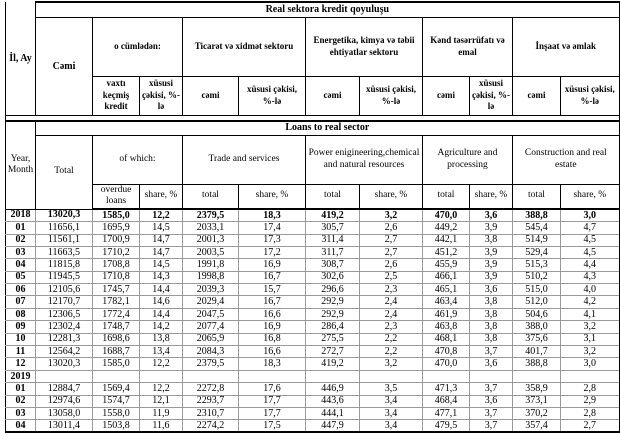  Describe the element at coordinates (332, 364) in the screenshot. I see `data-cell: 419,2` at that location.